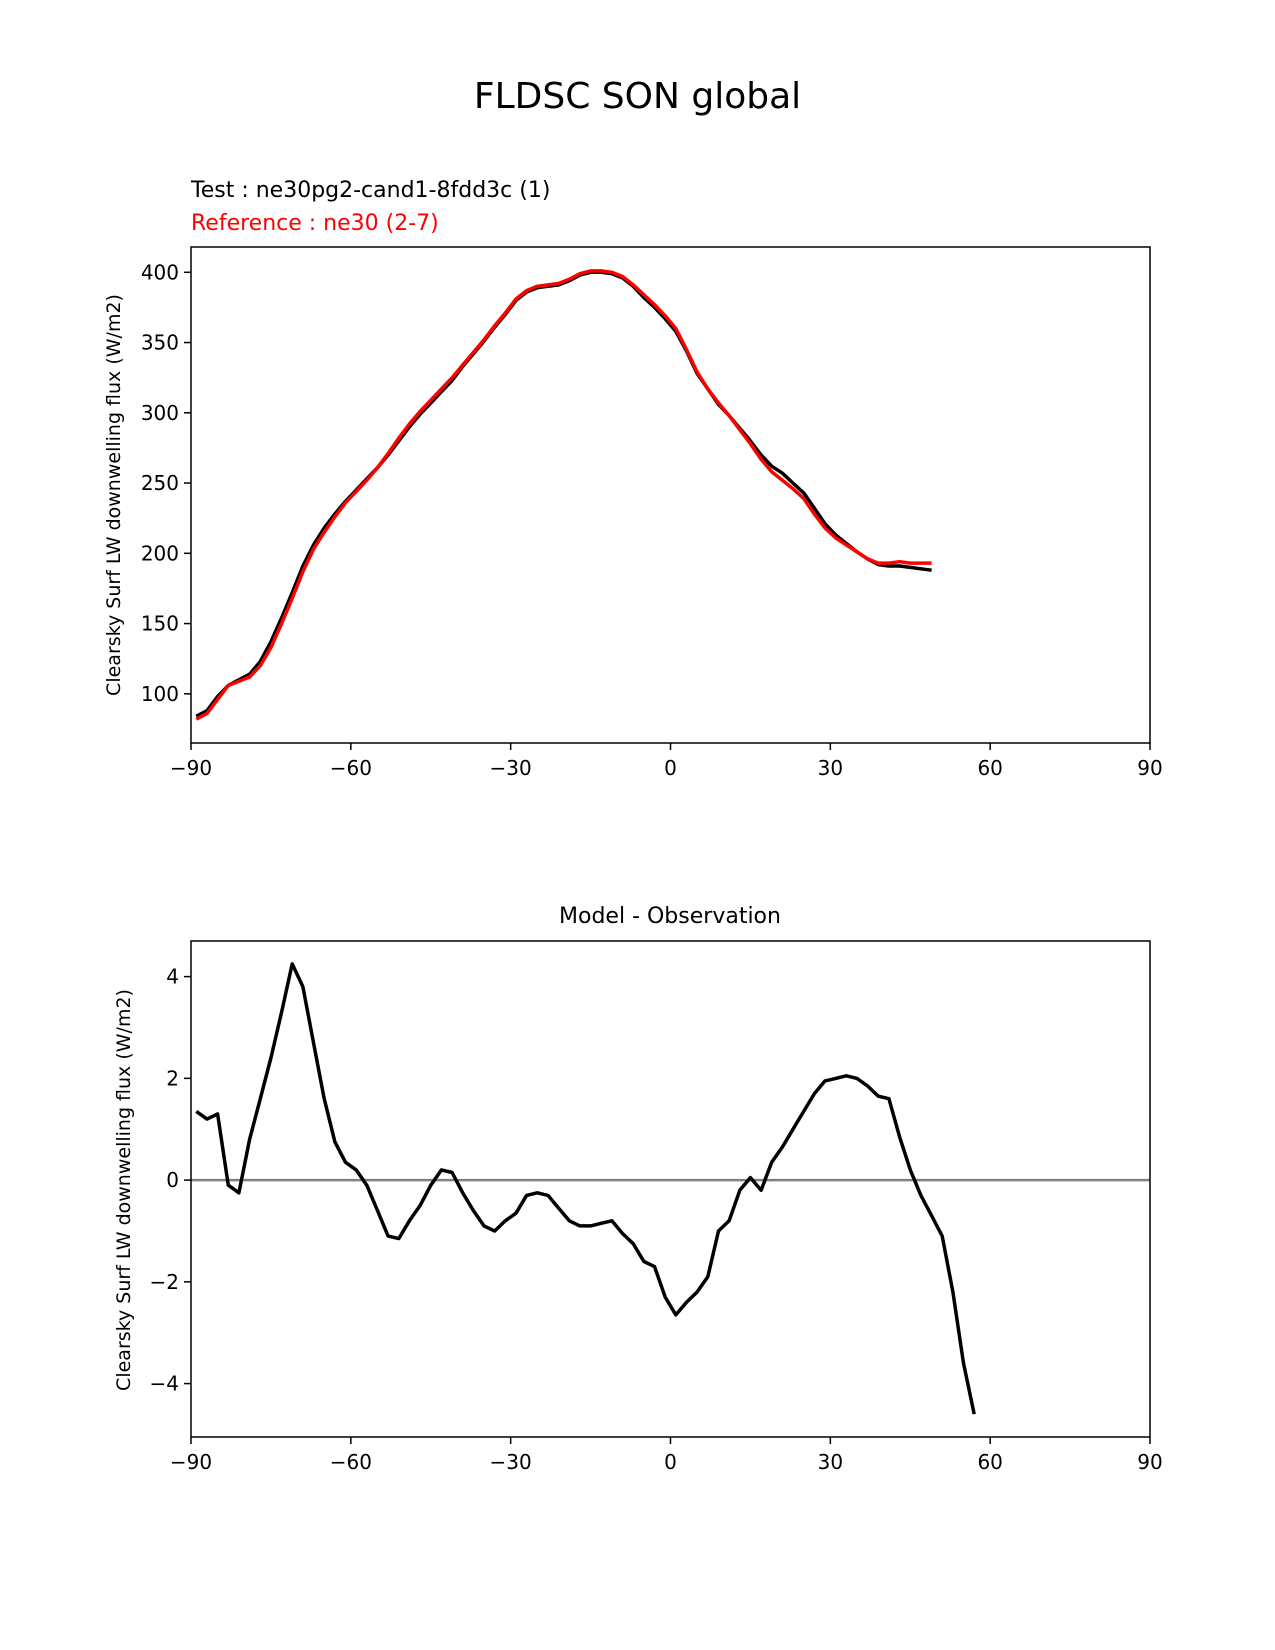 This screenshot has width=1275, height=1650. Describe the element at coordinates (370, 190) in the screenshot. I see `legend-test-label: Test : ne30pg2-cand1-8fdd3c (1)` at that location.